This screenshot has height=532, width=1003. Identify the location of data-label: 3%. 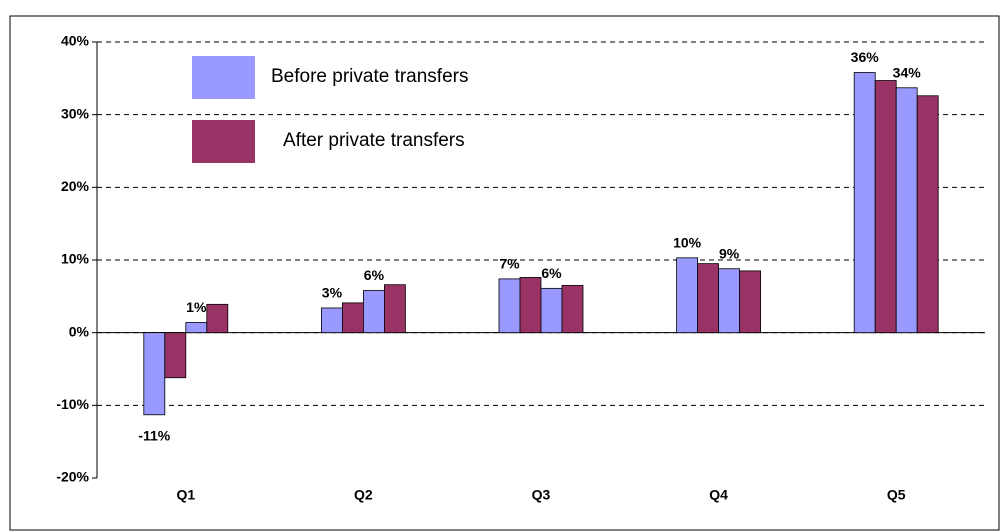
(332, 293).